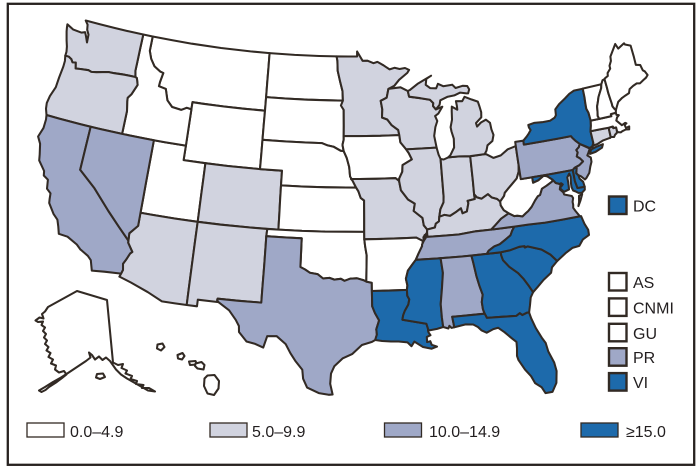 The width and height of the screenshot is (699, 474). I want to click on svg-text: PR, so click(644, 358).